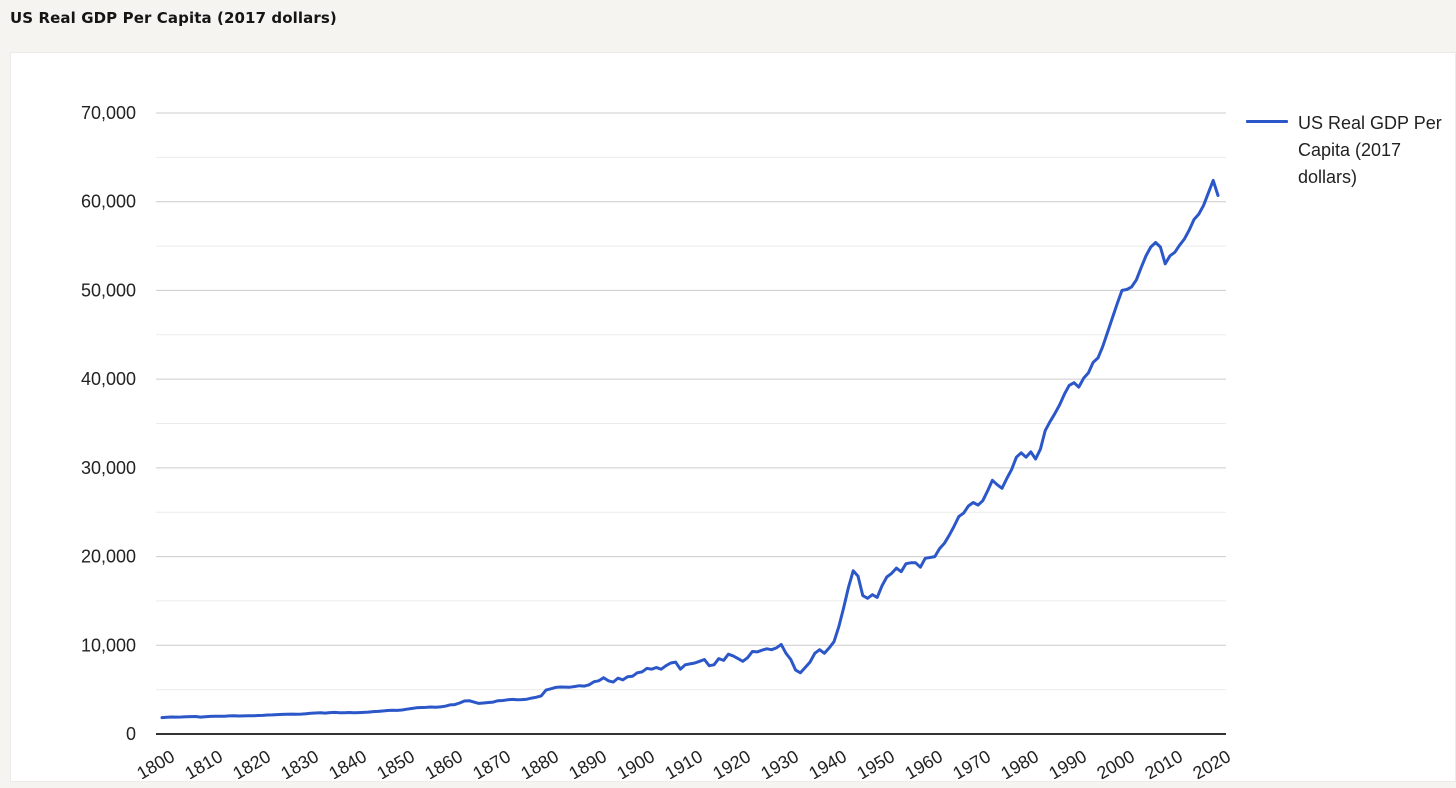 Image resolution: width=1456 pixels, height=788 pixels. Describe the element at coordinates (635, 762) in the screenshot. I see `x-tick-label: 1900` at that location.